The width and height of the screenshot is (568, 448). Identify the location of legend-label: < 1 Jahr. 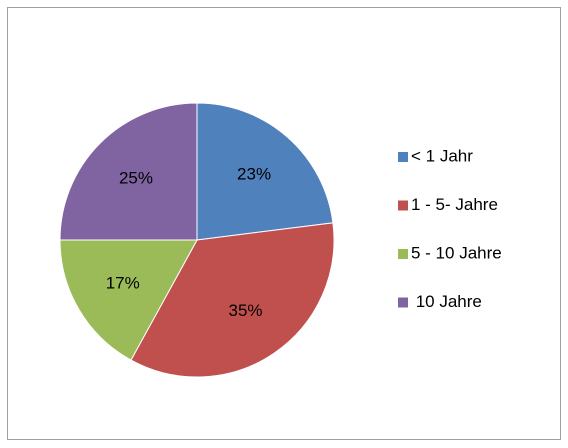
(442, 155).